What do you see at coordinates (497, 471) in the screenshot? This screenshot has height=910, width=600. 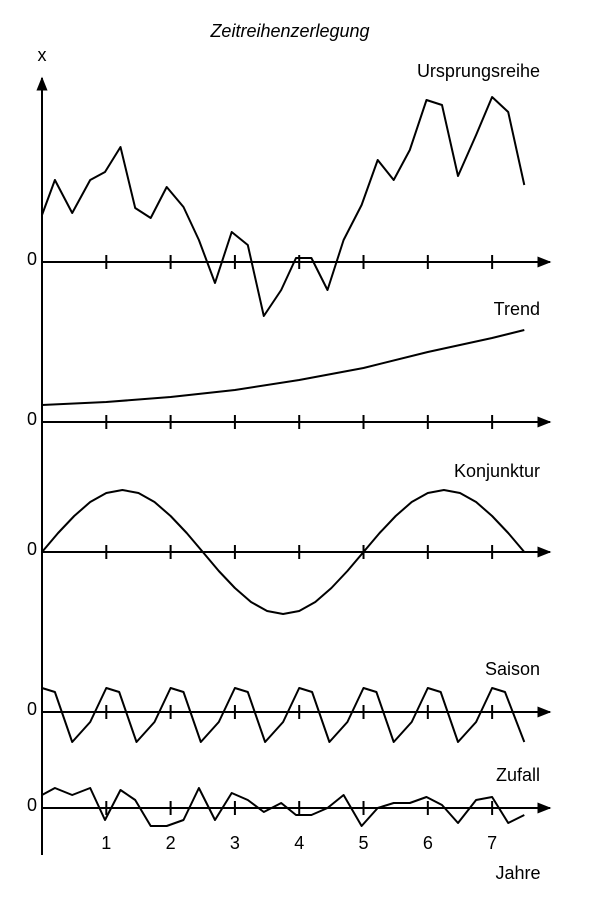 I see `series-label: Konjunktur` at bounding box center [497, 471].